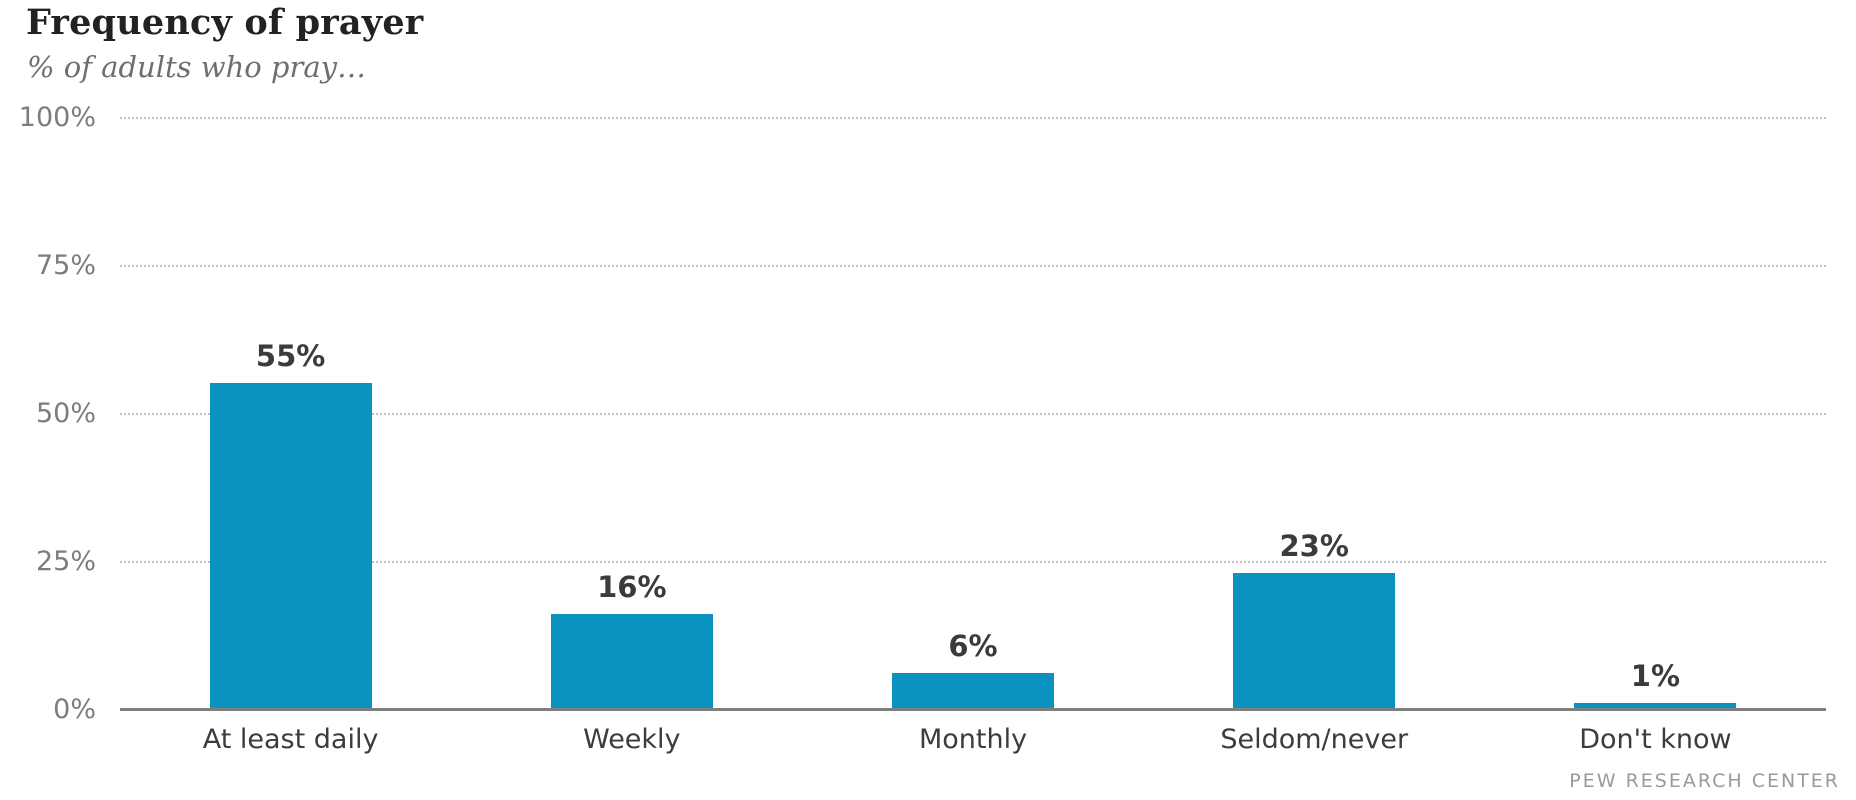  I want to click on y-tick-label: 100%, so click(57, 117).